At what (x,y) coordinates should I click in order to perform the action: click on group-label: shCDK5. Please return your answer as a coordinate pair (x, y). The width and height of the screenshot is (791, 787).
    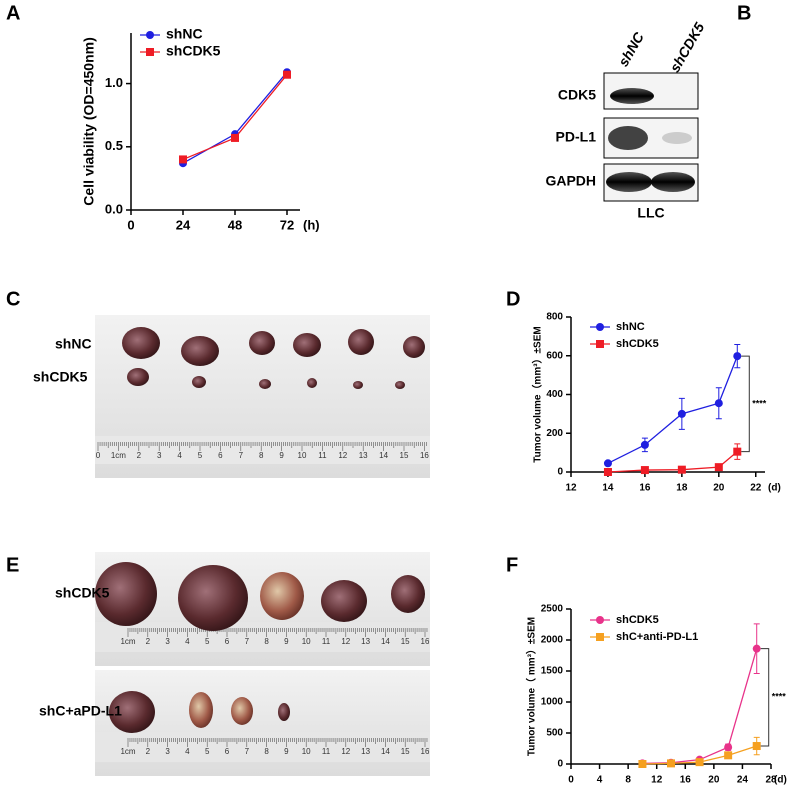
    Looking at the image, I should click on (60, 377).